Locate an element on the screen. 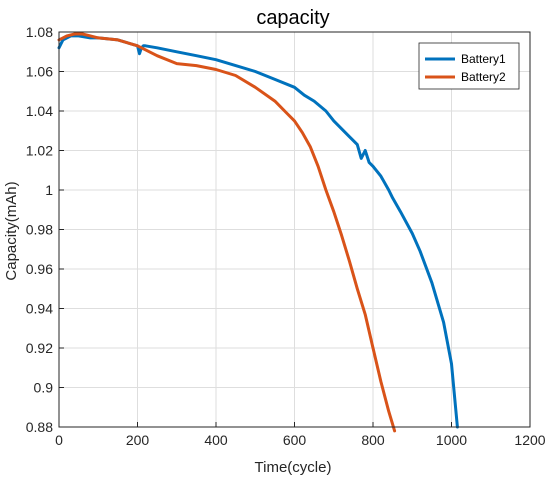 This screenshot has width=550, height=480. y-tick-label: 1.02 is located at coordinates (39, 151).